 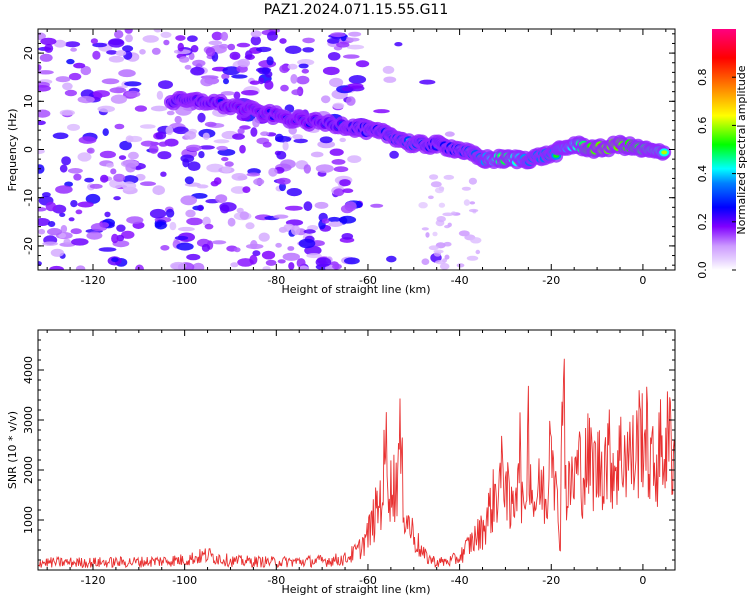 I want to click on y-tick-label: -10, so click(x=28, y=198).